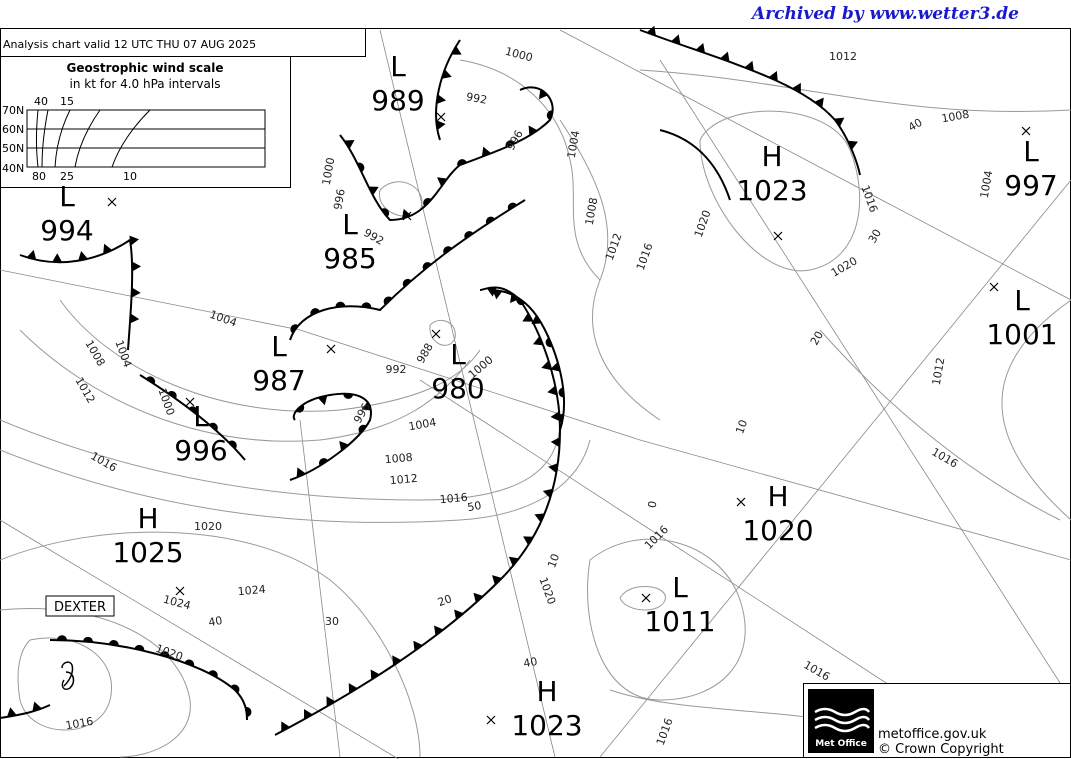 Image resolution: width=1071 pixels, height=759 pixels. What do you see at coordinates (13, 110) in the screenshot?
I see `wind-lat-label: 70N` at bounding box center [13, 110].